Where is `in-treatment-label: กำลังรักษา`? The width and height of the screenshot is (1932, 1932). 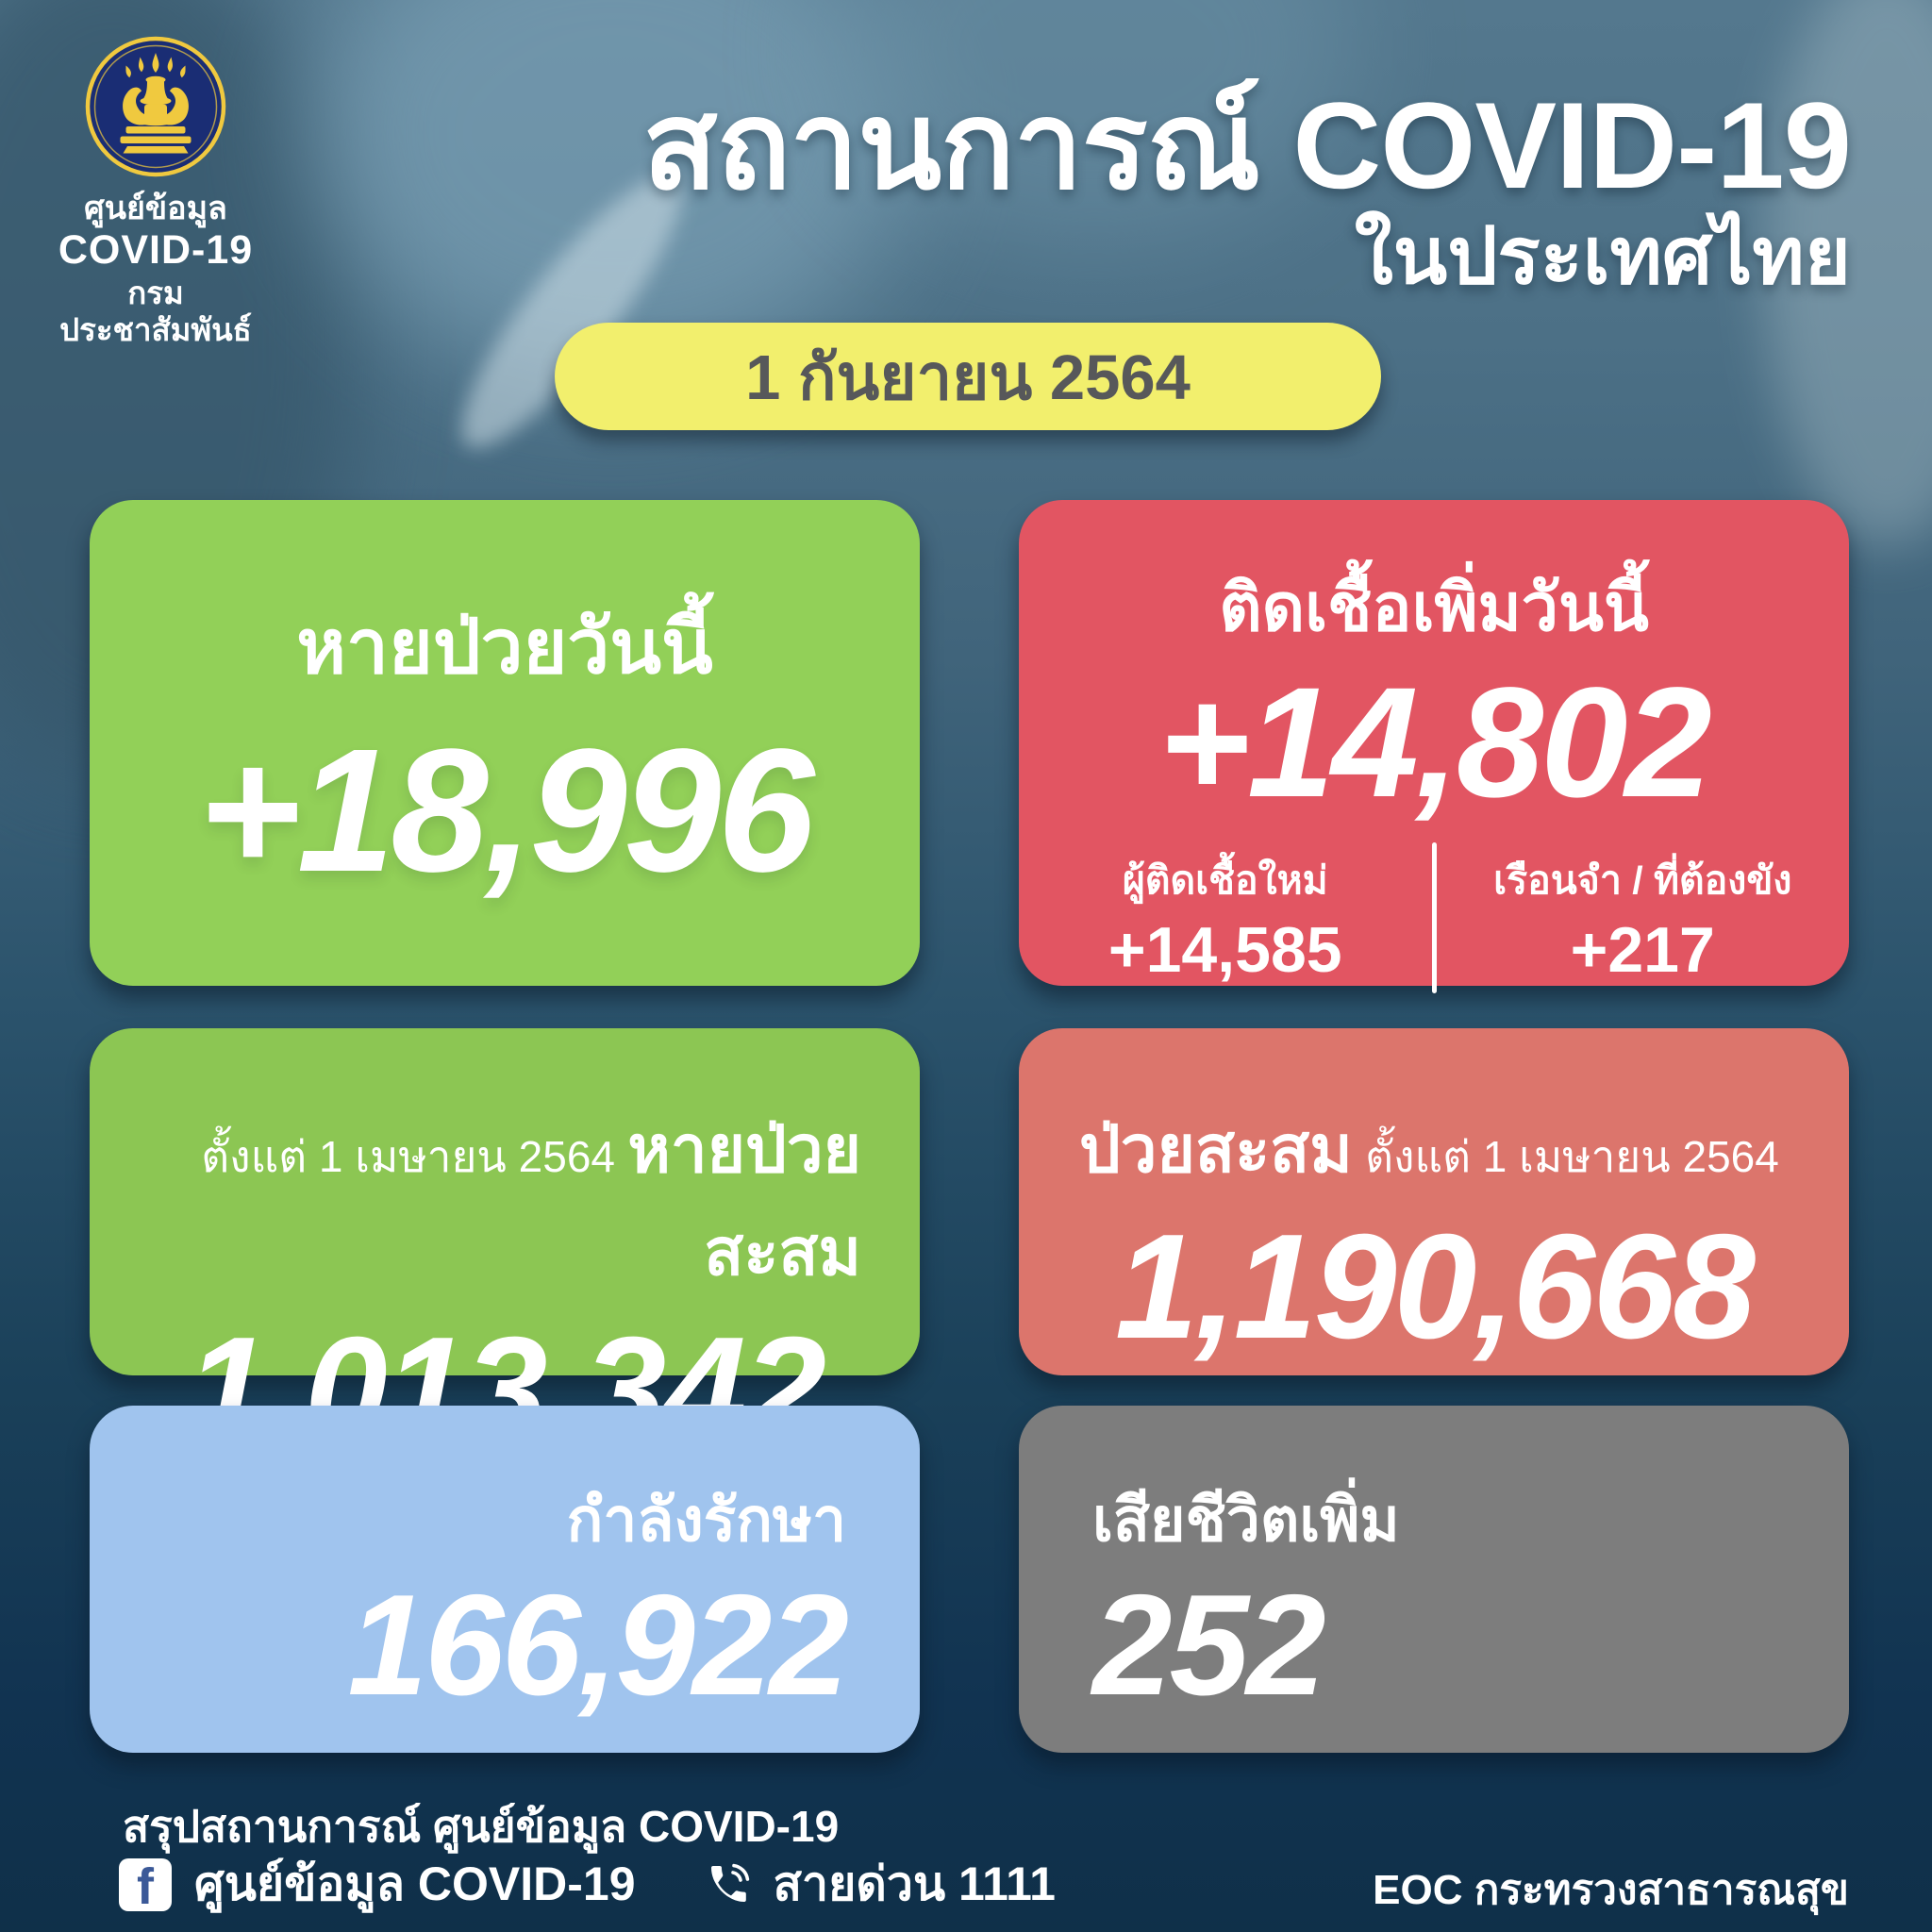 in-treatment-label: กำลังรักษา is located at coordinates (706, 1520).